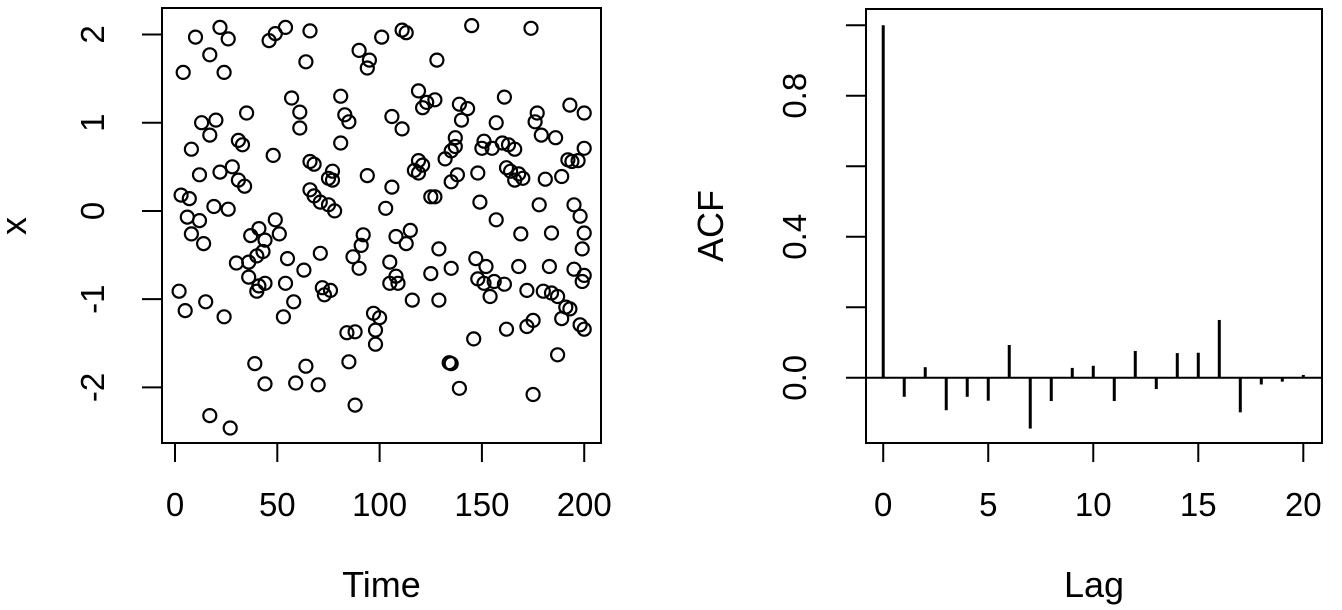  I want to click on y-tick-label: 0, so click(92, 211).